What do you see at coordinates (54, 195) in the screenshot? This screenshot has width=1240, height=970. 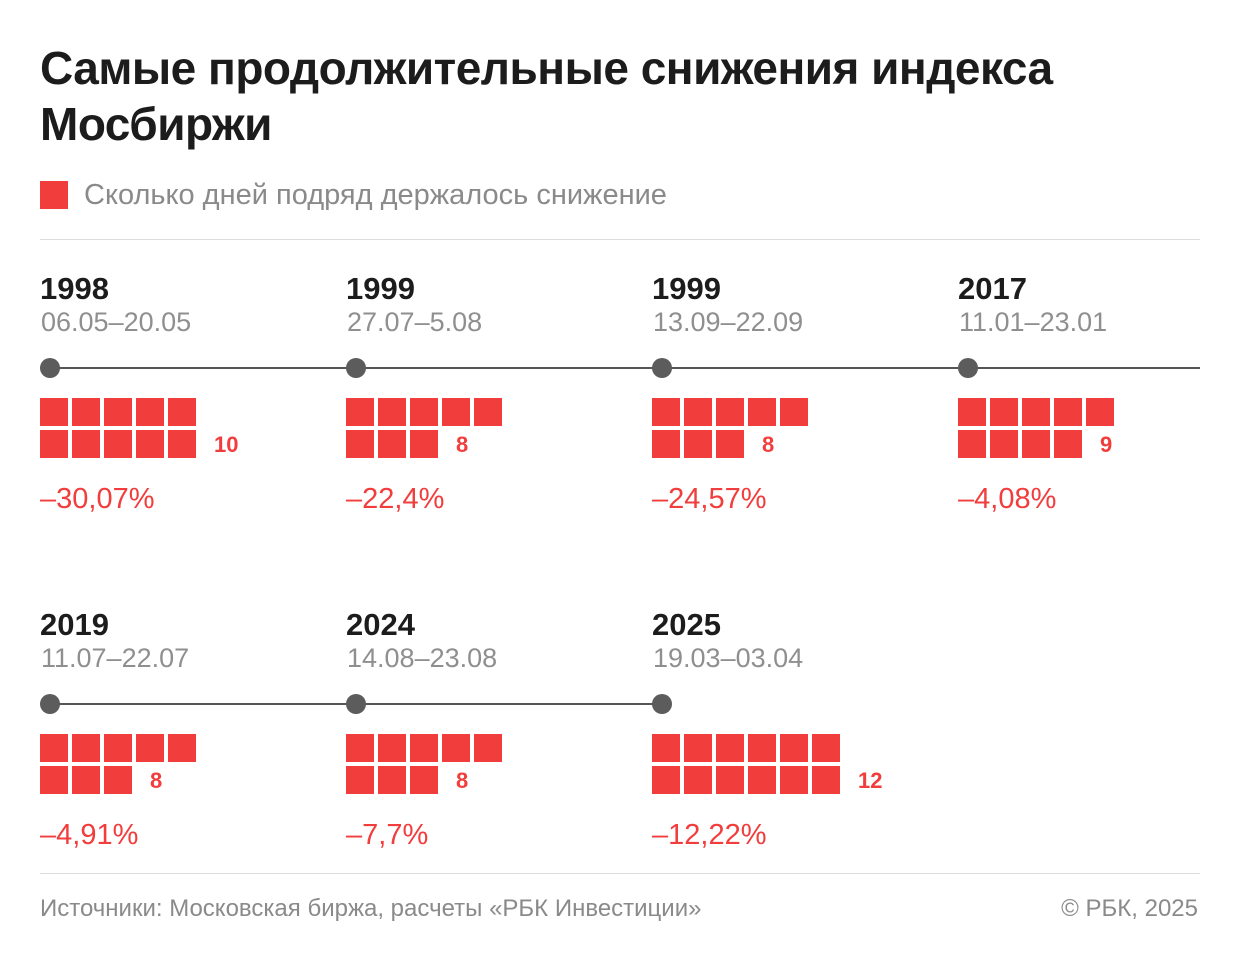 I see `legend-swatch` at bounding box center [54, 195].